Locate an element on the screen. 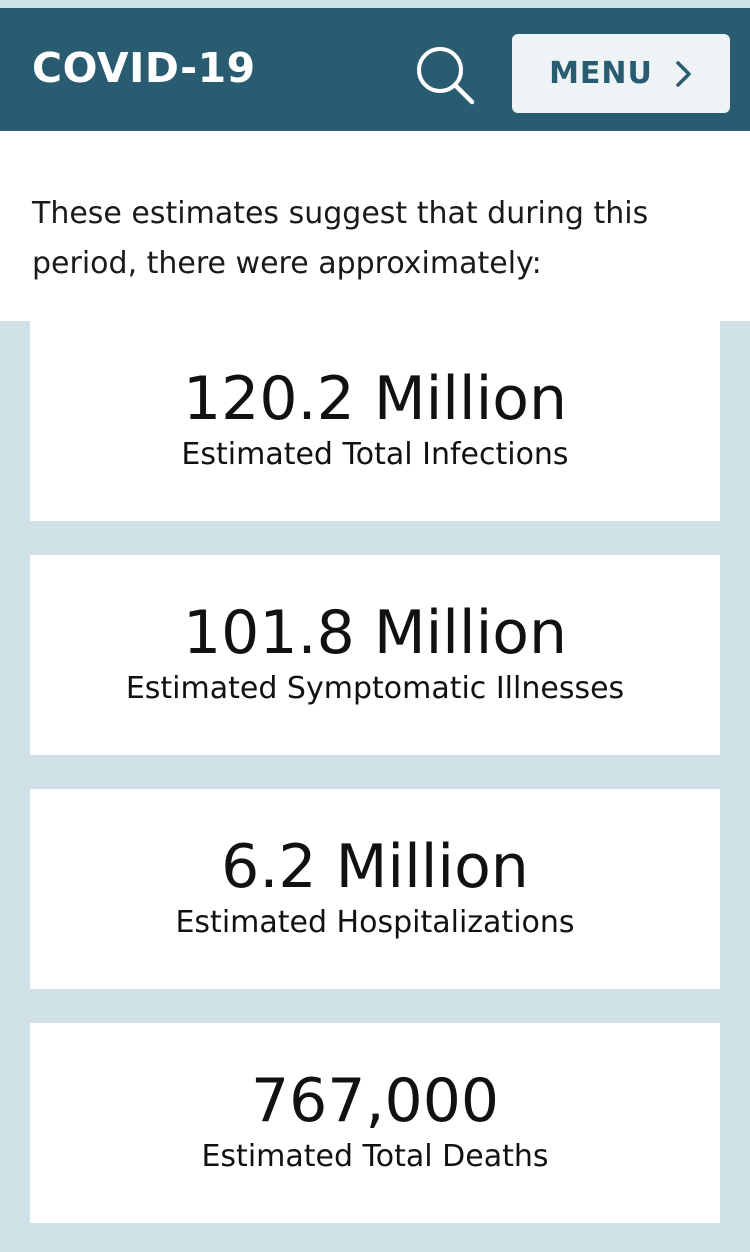  stat-card-hospitalizations: 6.2 Million Estimated Hospitalizations is located at coordinates (375, 889).